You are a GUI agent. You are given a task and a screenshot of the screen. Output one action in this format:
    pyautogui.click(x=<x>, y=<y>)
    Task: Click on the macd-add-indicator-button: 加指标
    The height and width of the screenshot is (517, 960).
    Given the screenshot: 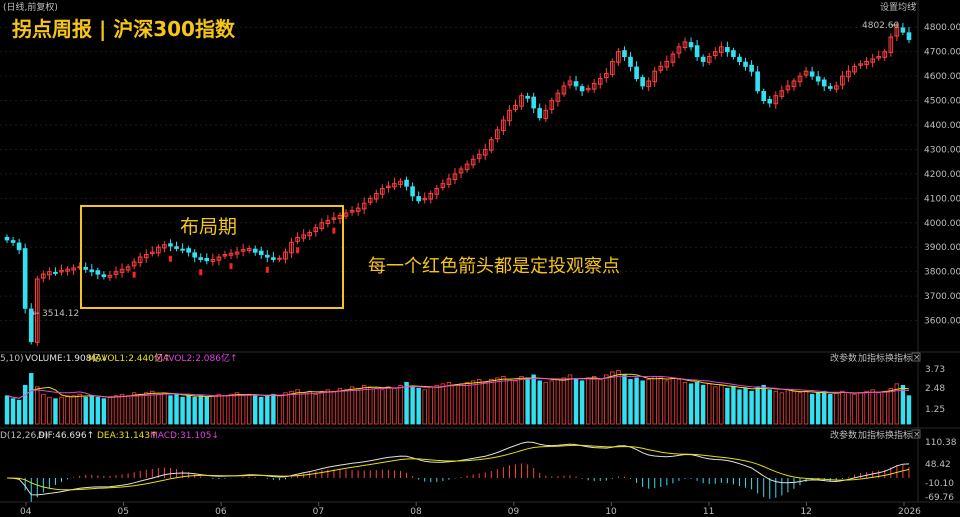 What is the action you would take?
    pyautogui.click(x=871, y=435)
    